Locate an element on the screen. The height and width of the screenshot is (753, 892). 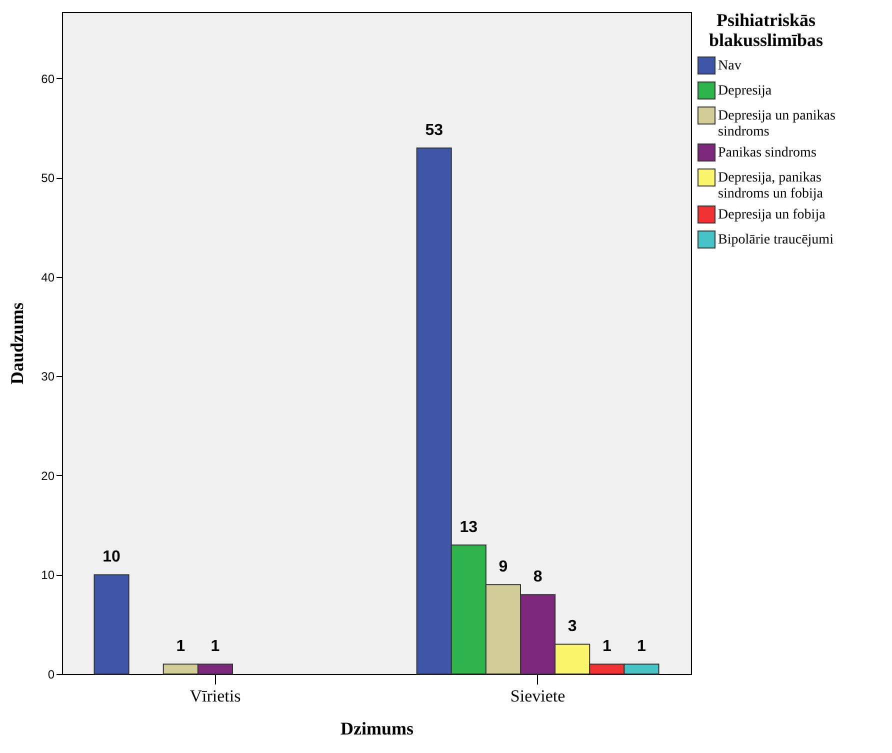
y-tick-label: 60 is located at coordinates (48, 79).